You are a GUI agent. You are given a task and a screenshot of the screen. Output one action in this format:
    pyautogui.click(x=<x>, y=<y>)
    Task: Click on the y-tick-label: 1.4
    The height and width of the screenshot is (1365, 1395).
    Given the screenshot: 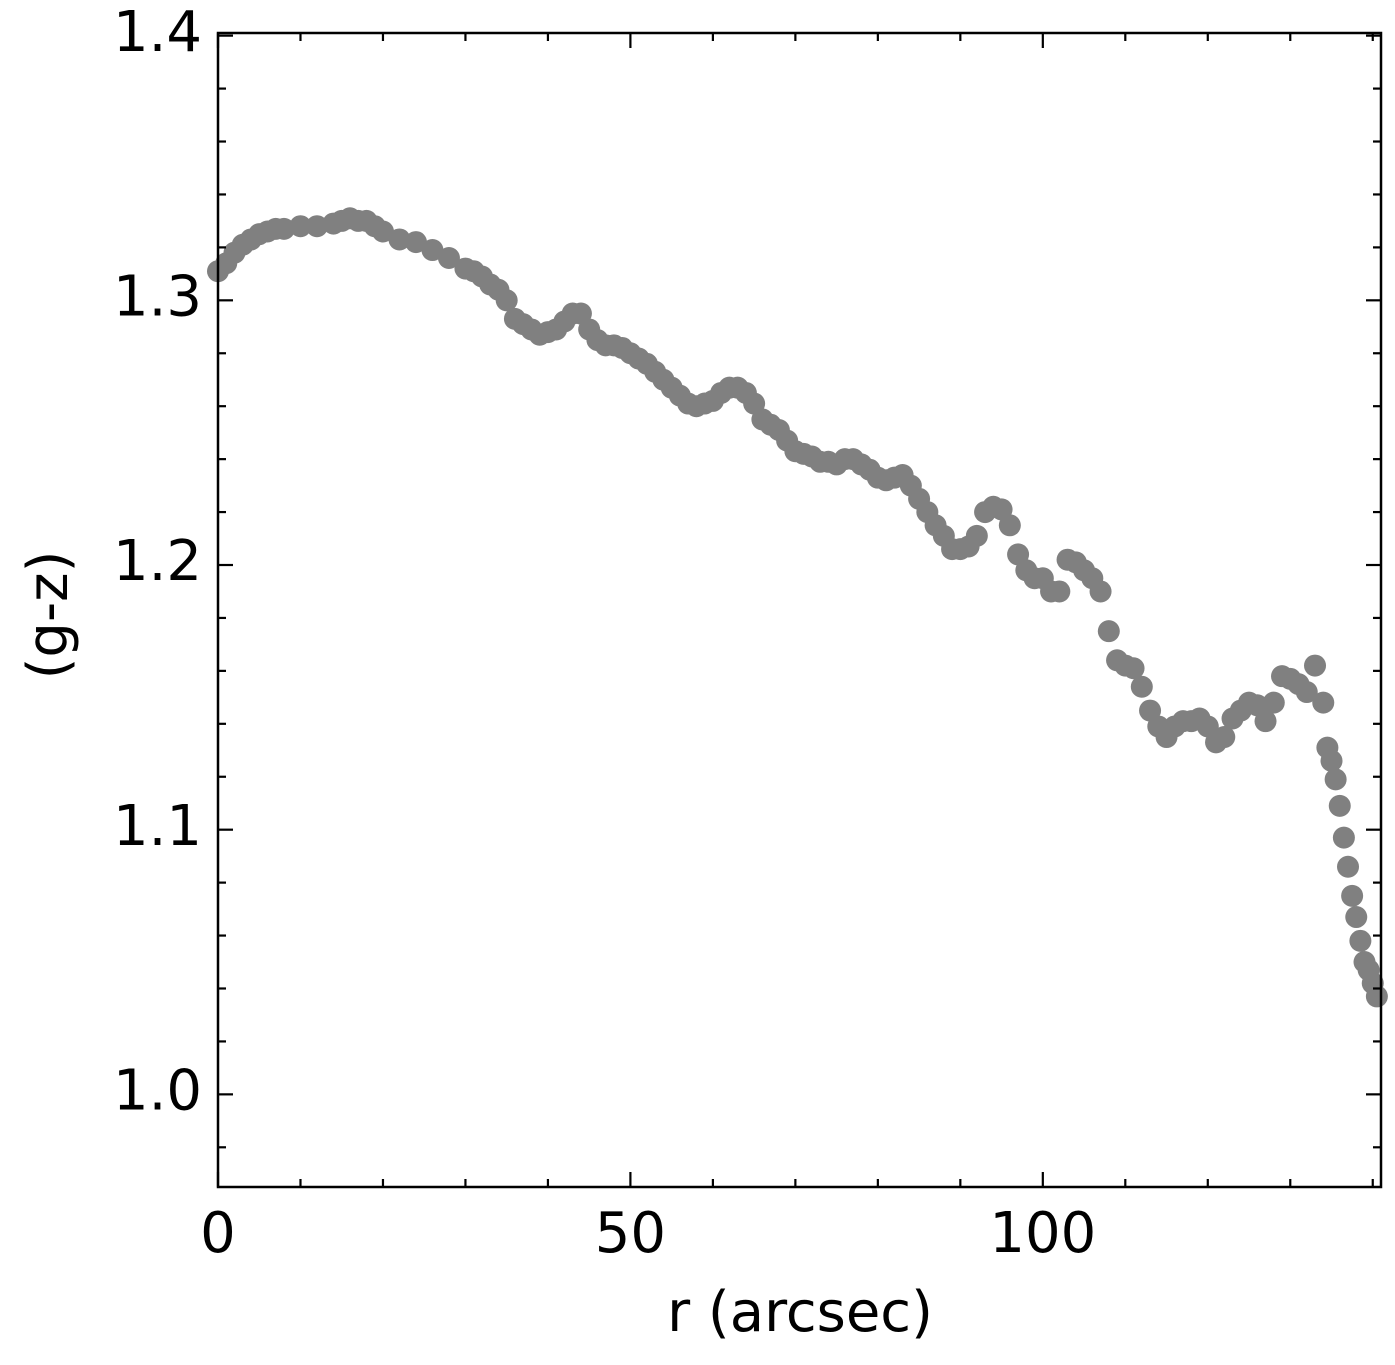 What is the action you would take?
    pyautogui.click(x=157, y=32)
    